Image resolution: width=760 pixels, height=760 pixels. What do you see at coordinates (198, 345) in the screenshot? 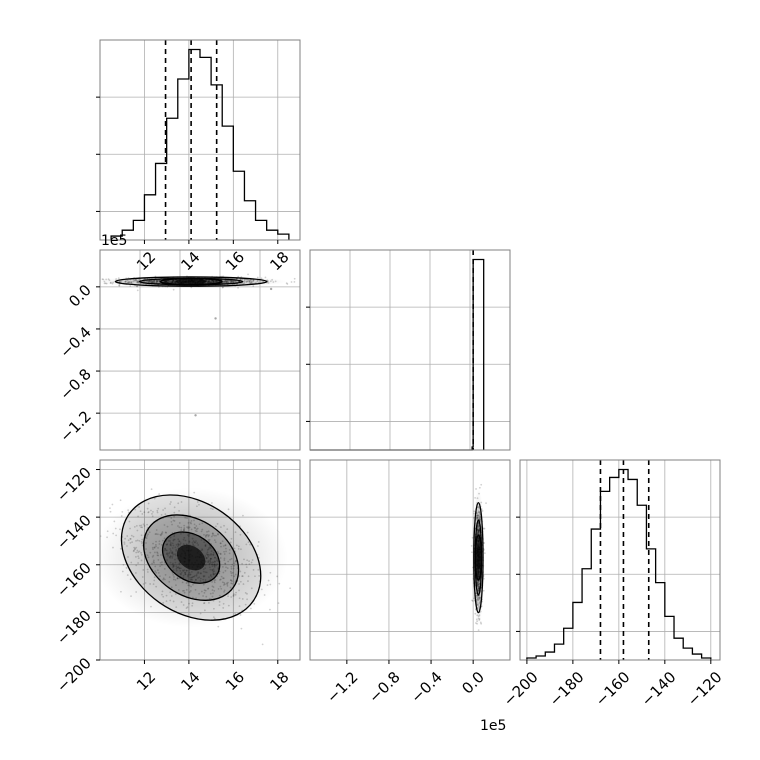
I see `density-scatter-param1-param2` at bounding box center [198, 345].